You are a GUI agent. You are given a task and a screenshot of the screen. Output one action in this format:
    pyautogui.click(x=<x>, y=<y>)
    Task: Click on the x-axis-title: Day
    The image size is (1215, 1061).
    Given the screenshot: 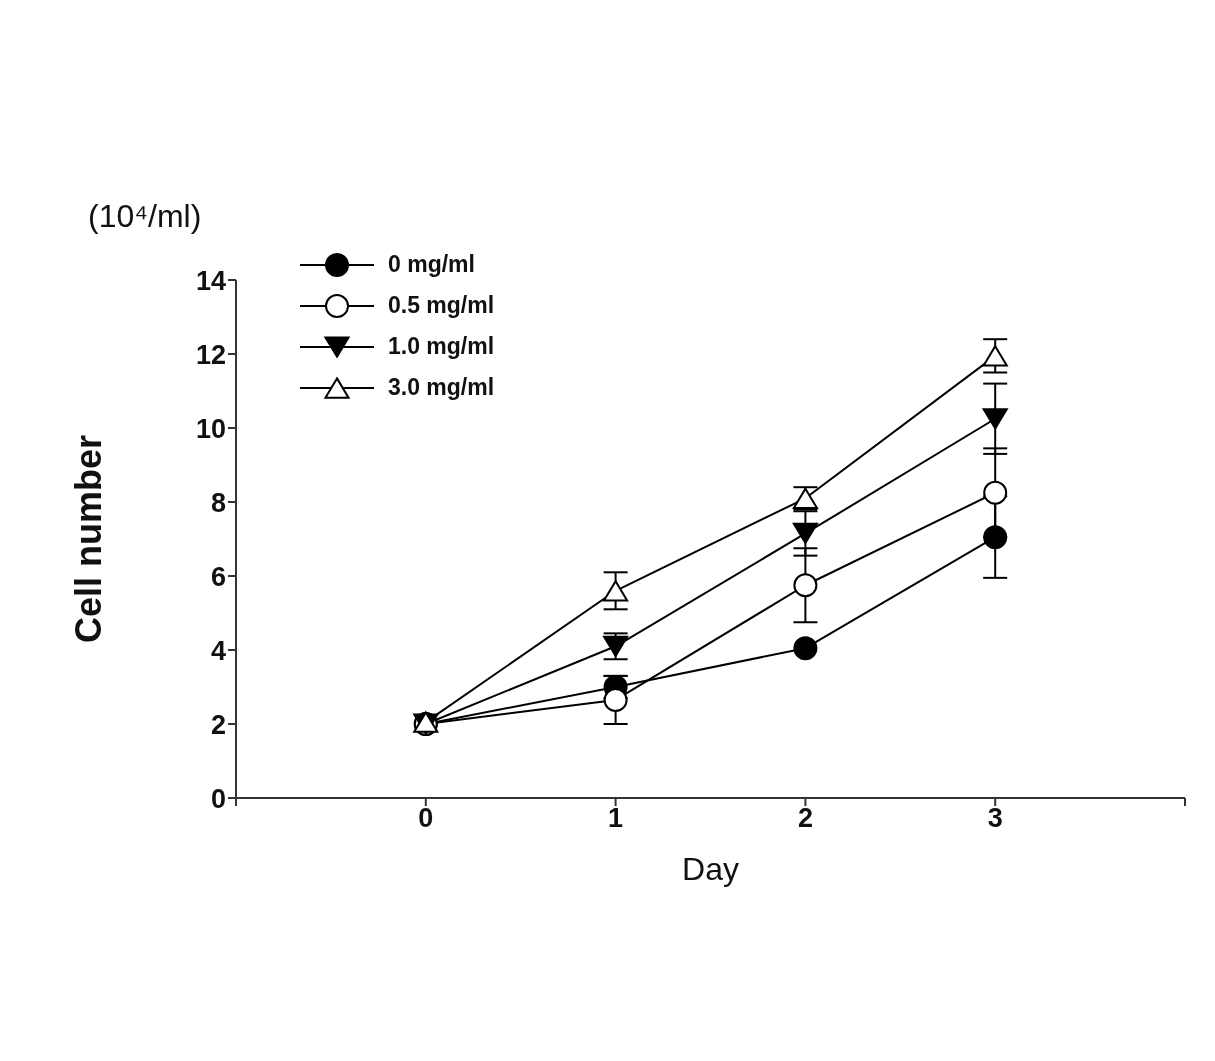 What is the action you would take?
    pyautogui.click(x=710, y=869)
    